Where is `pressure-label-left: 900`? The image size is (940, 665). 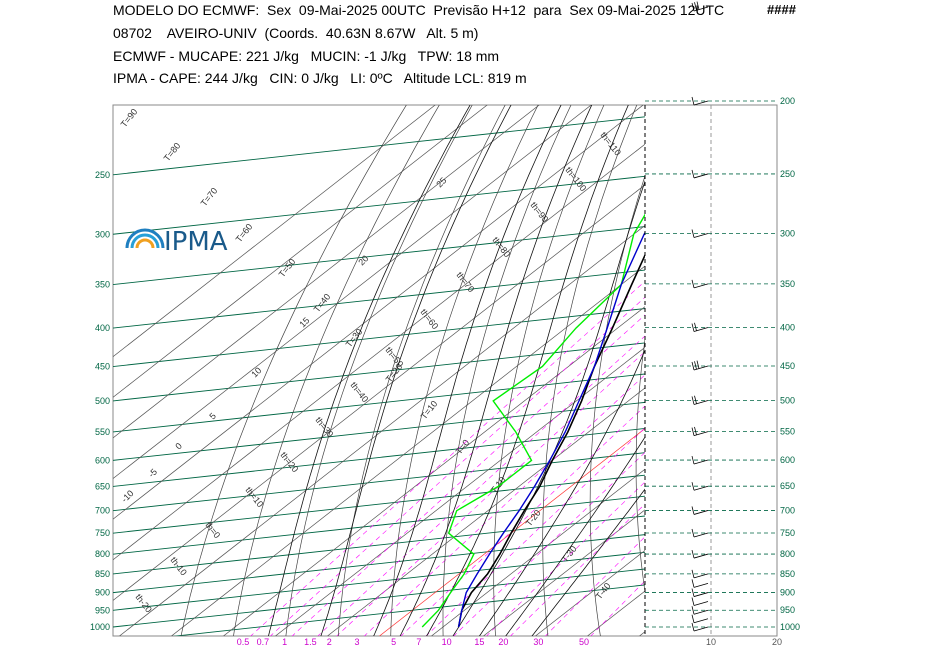
pressure-label-left: 900 is located at coordinates (102, 593).